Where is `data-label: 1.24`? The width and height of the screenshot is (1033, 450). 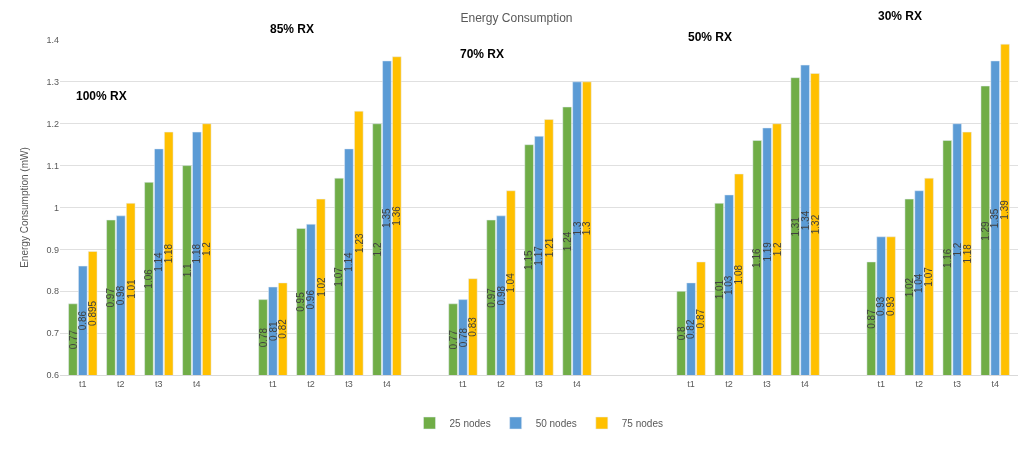 data-label: 1.24 is located at coordinates (568, 241).